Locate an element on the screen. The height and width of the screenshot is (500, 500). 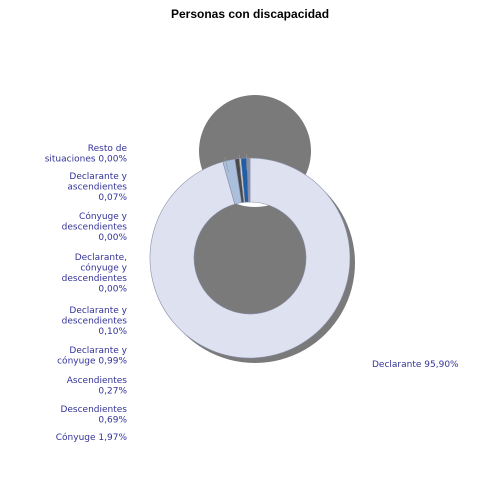
slice-label-7: Descendientes 0,69% is located at coordinates (93, 415).